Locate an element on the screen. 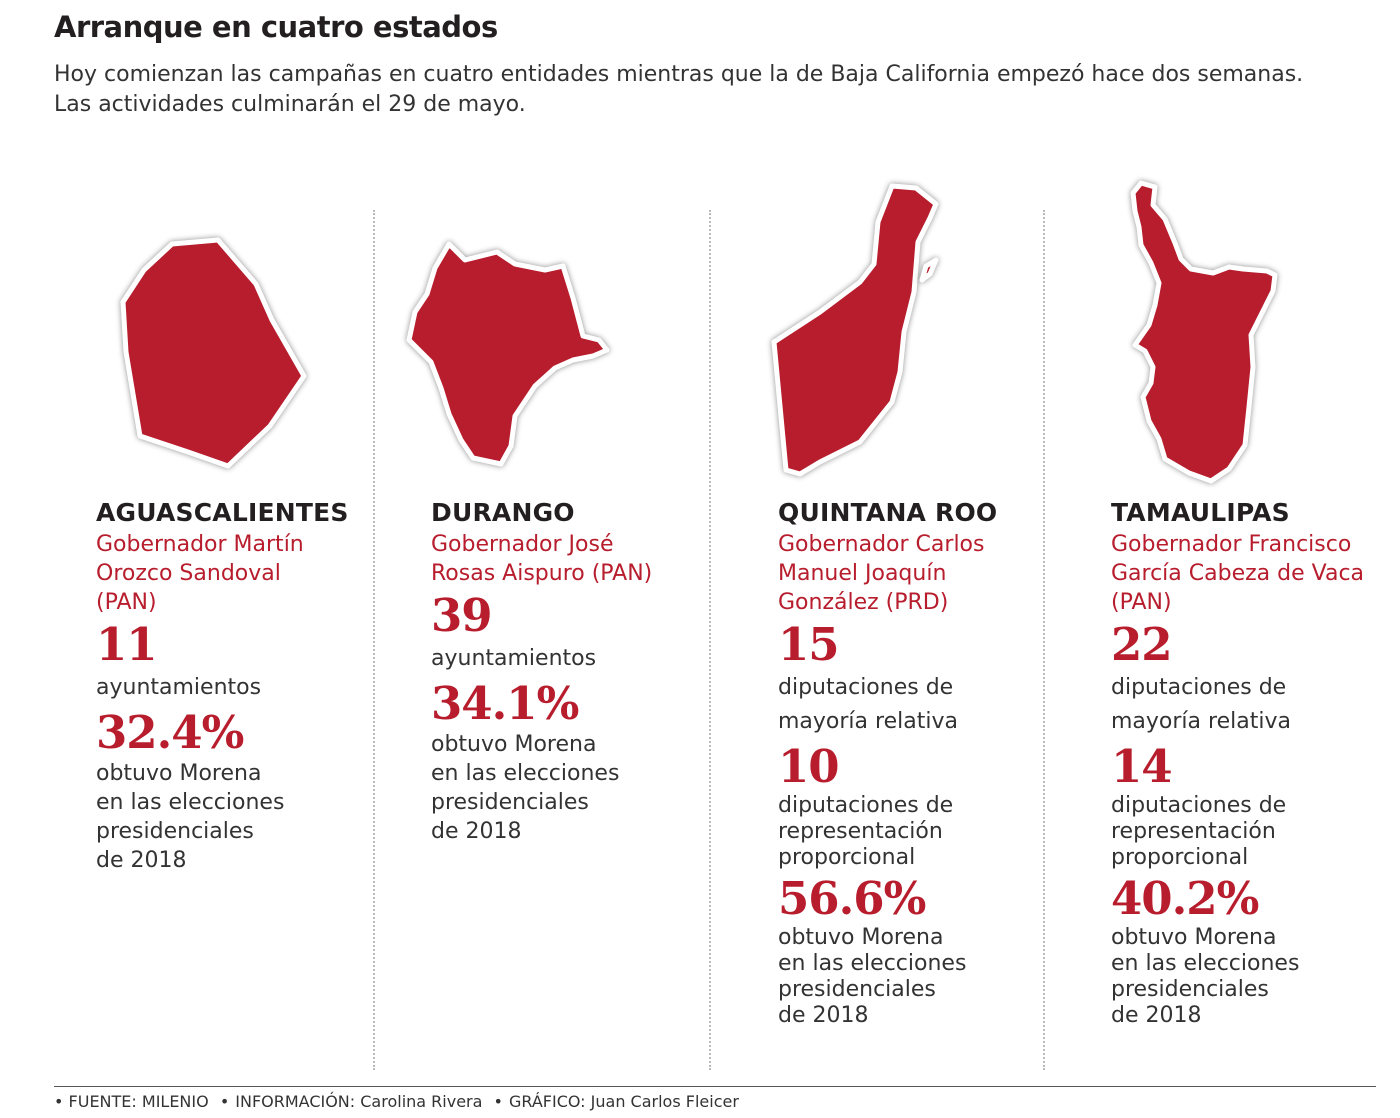 The image size is (1400, 1118). stat-value-morena: 40.2% is located at coordinates (1185, 898).